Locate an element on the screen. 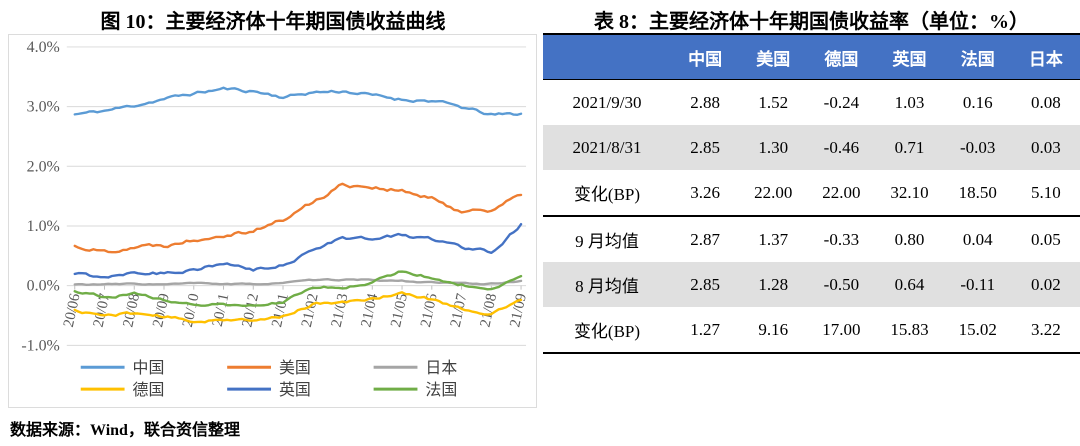  value-cell: 15.02 is located at coordinates (977, 330).